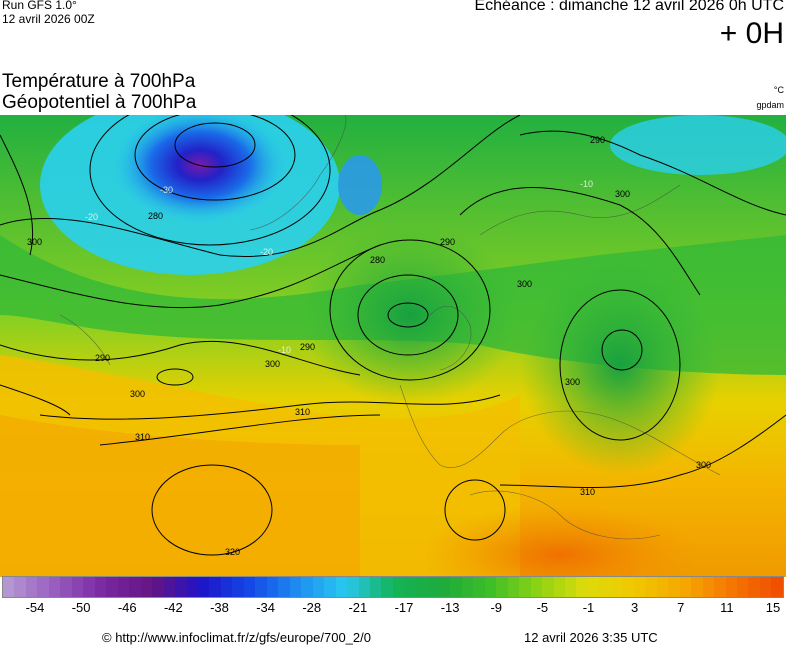 Image resolution: width=786 pixels, height=648 pixels. Describe the element at coordinates (266, 607) in the screenshot. I see `colorbar-tick: -34` at that location.